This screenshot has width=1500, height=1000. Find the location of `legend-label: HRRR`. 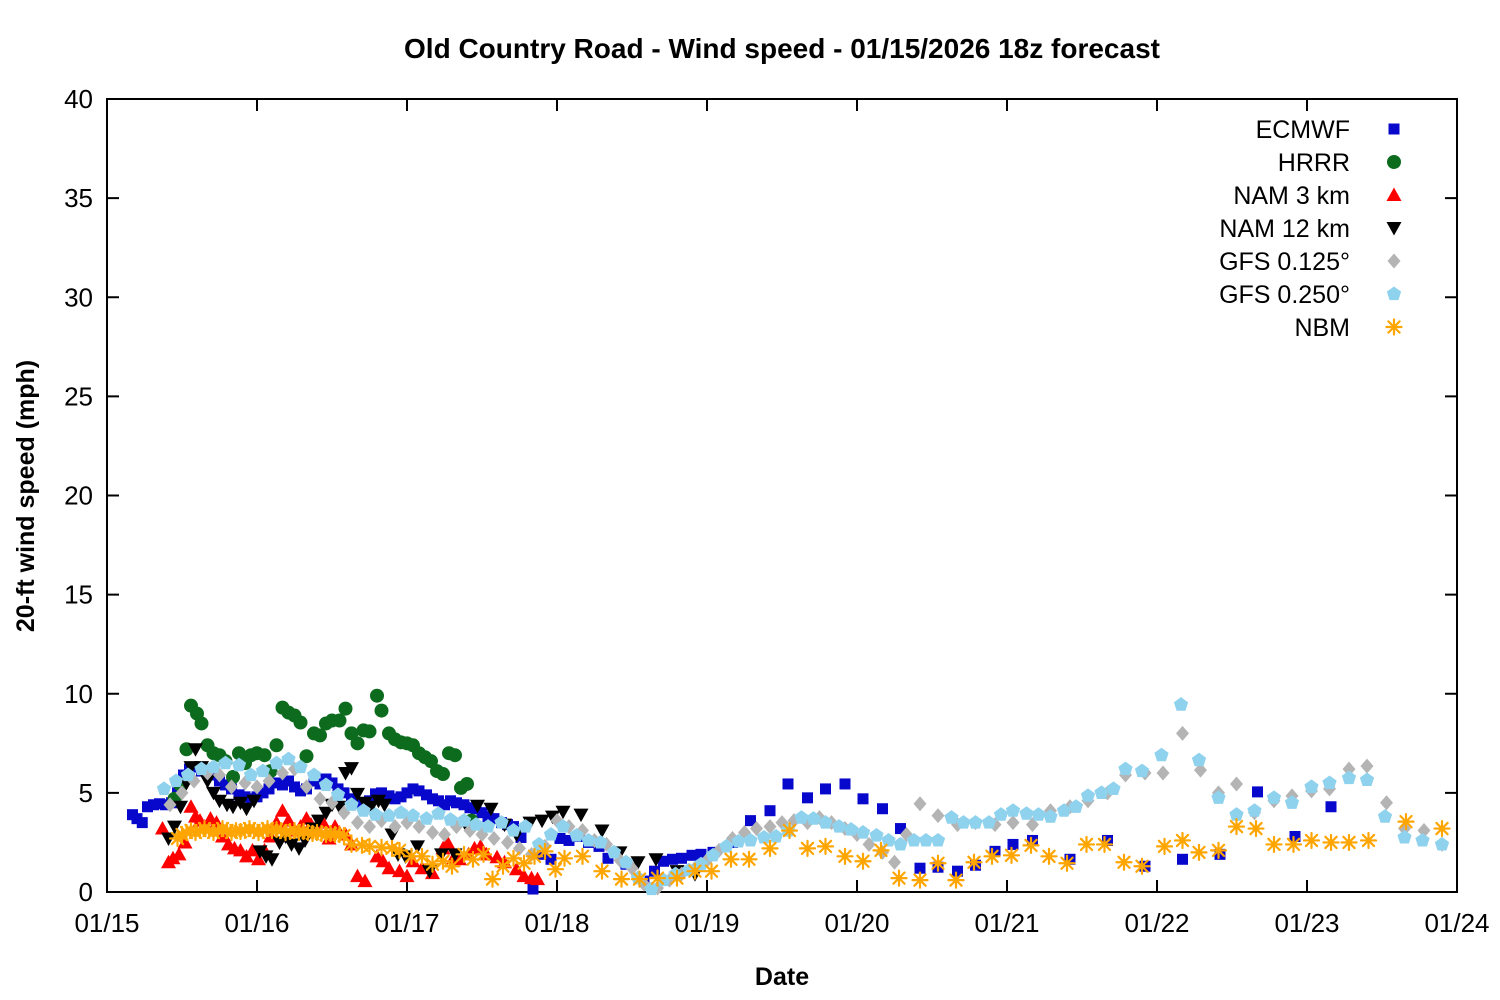

legend-label: HRRR is located at coordinates (1314, 163).